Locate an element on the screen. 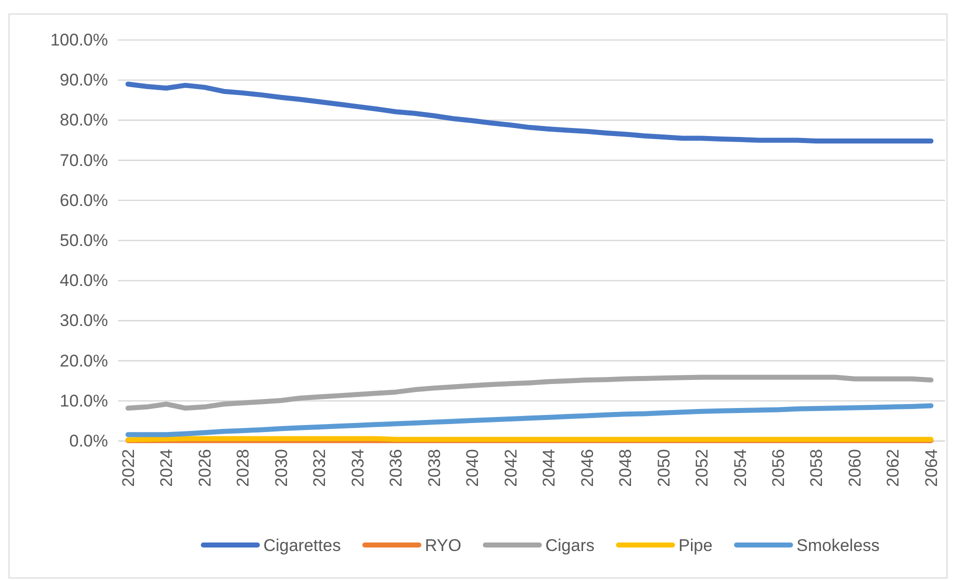  x-tick-label: 2042 is located at coordinates (510, 468).